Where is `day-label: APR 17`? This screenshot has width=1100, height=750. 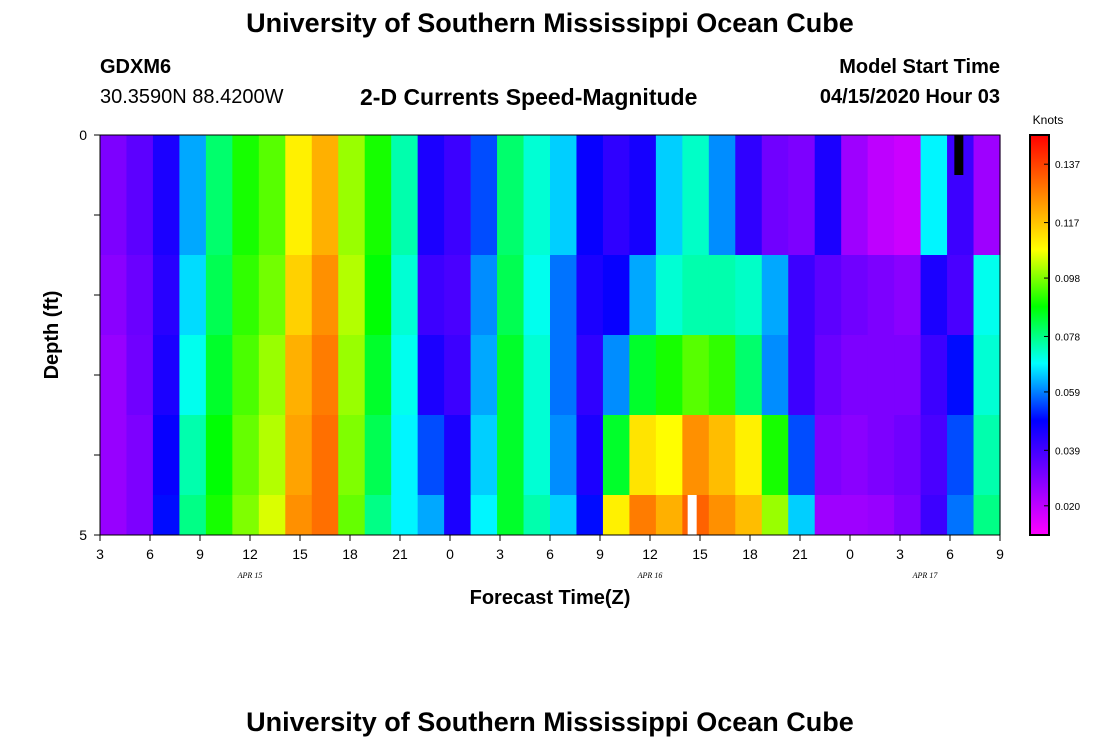 day-label: APR 17 is located at coordinates (925, 575).